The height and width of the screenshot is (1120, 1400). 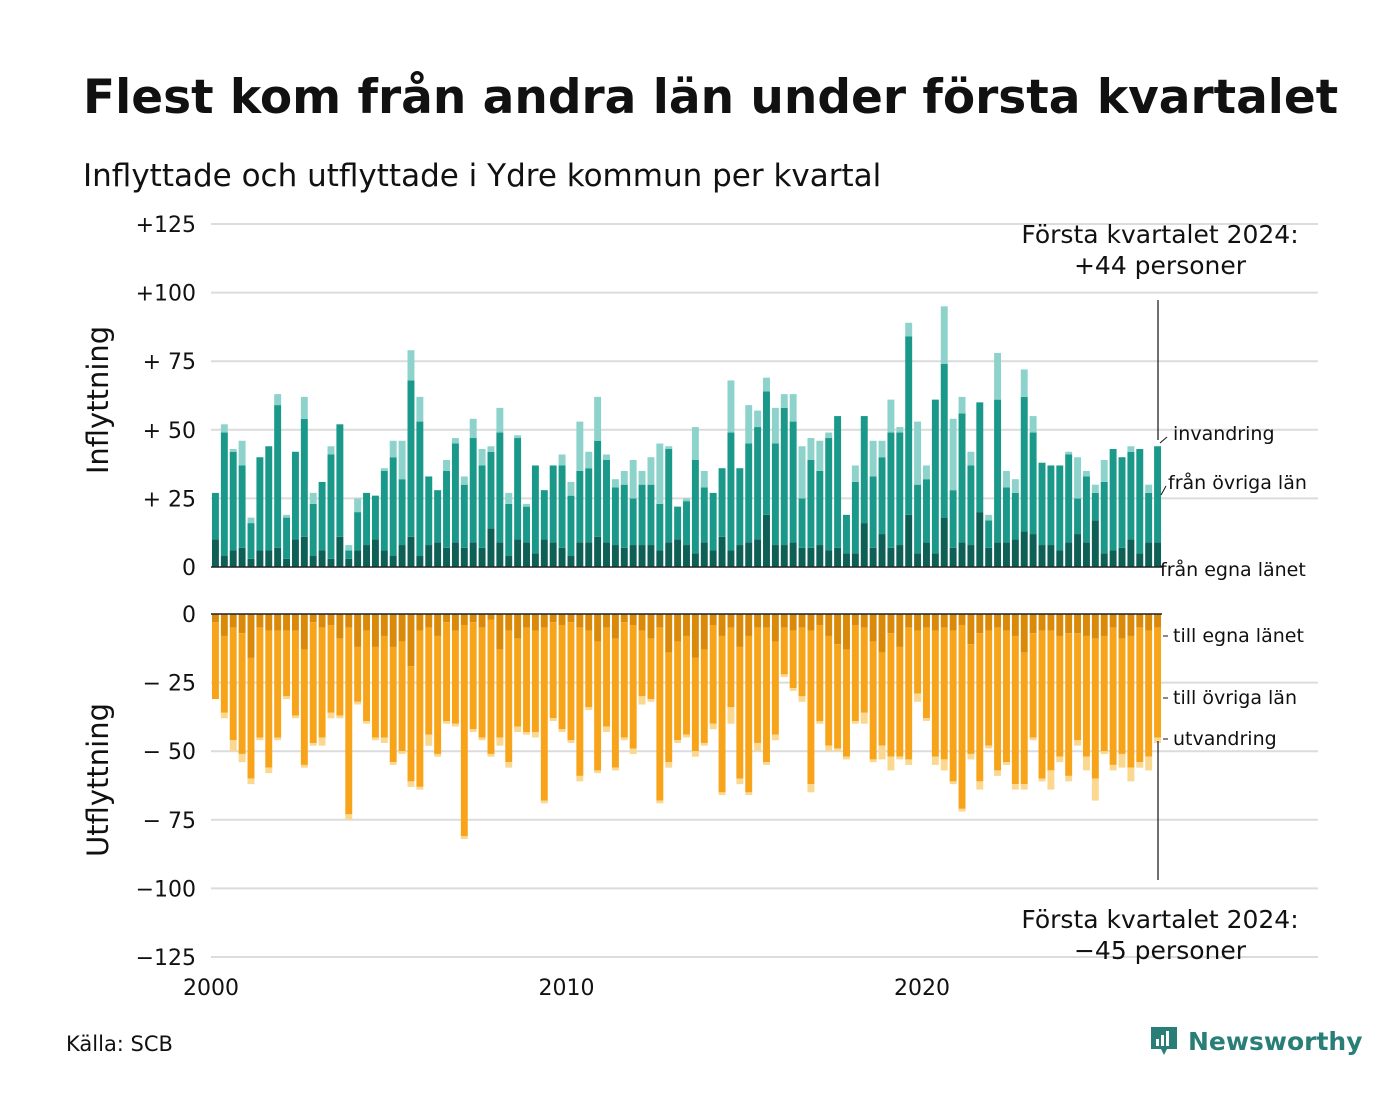 What do you see at coordinates (169, 752) in the screenshot?
I see `y-tick-label: − 50` at bounding box center [169, 752].